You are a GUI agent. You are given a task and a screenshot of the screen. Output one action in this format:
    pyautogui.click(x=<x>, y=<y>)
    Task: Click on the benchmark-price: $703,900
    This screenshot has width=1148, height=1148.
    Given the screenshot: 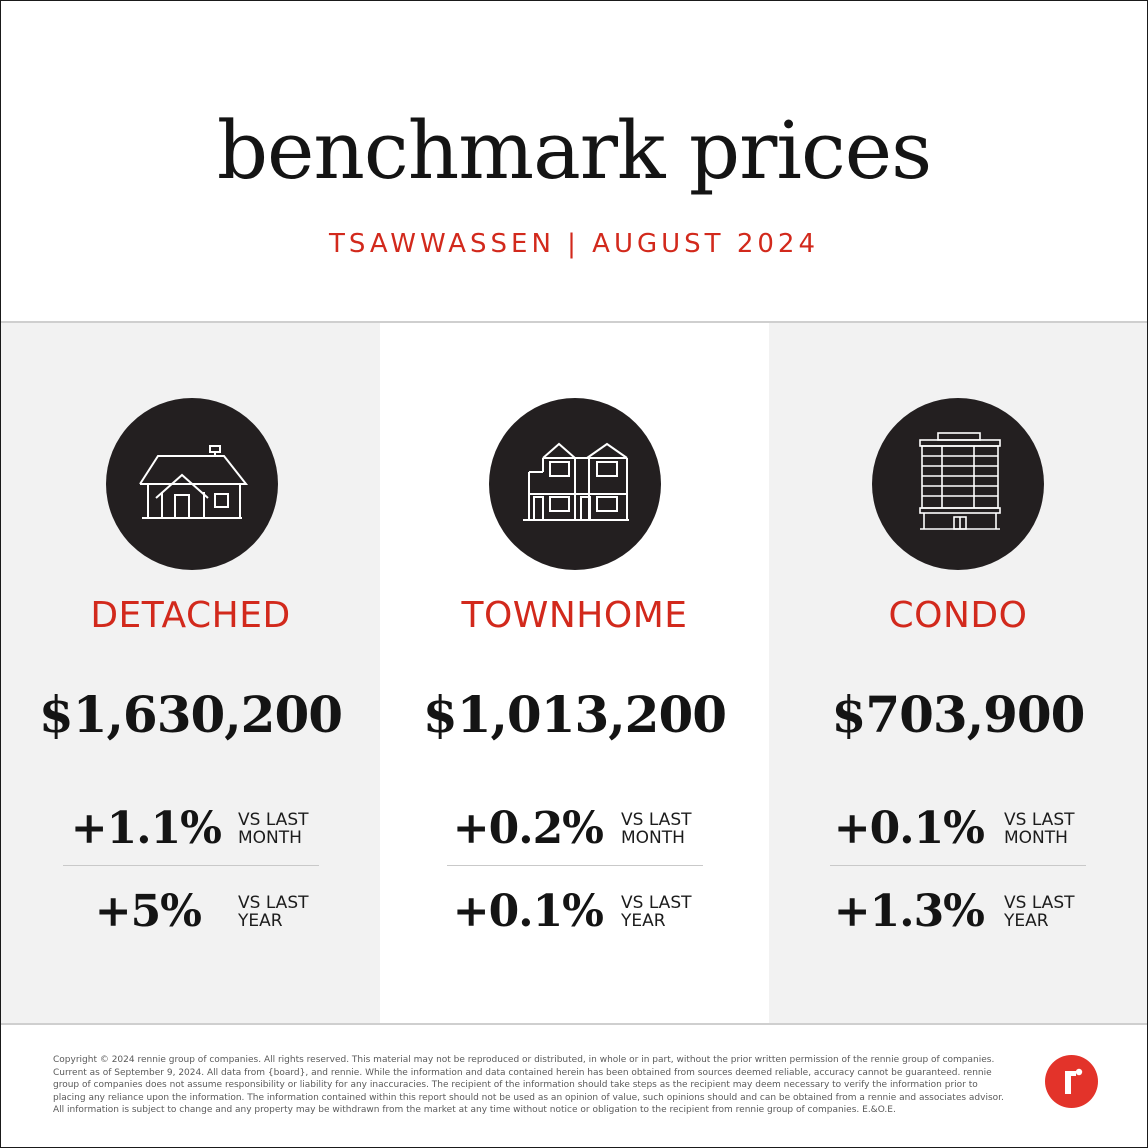 What is the action you would take?
    pyautogui.click(x=958, y=714)
    